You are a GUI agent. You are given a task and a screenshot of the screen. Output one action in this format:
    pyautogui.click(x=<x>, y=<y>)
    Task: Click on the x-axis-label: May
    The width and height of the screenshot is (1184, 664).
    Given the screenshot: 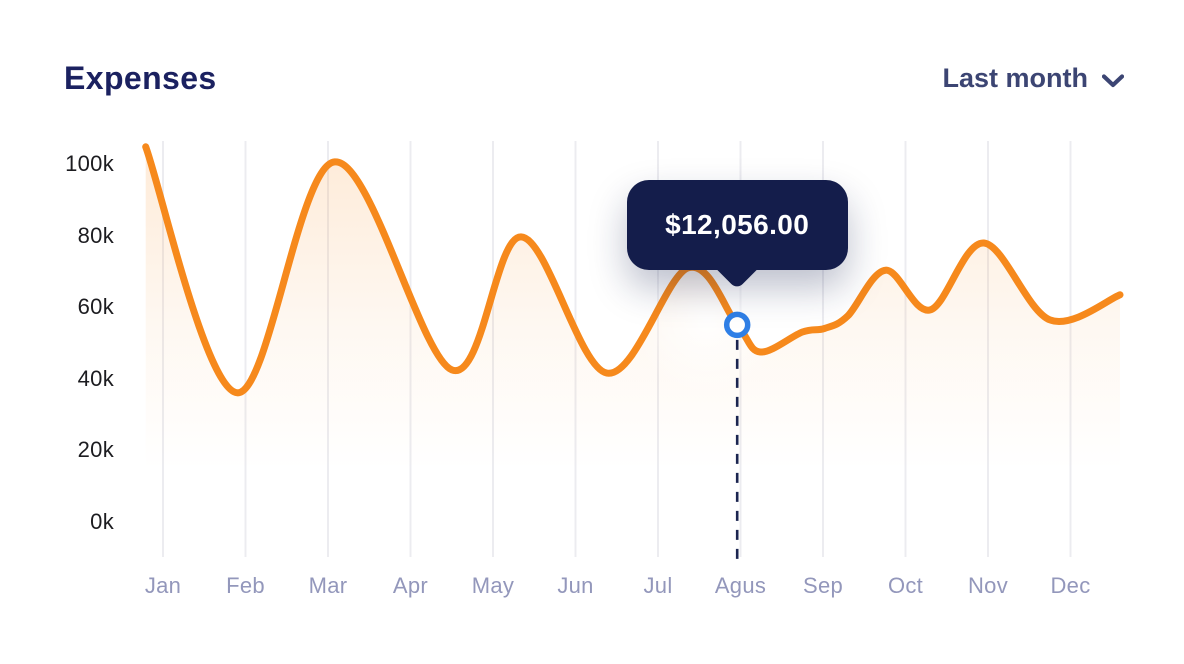 What is the action you would take?
    pyautogui.click(x=493, y=585)
    